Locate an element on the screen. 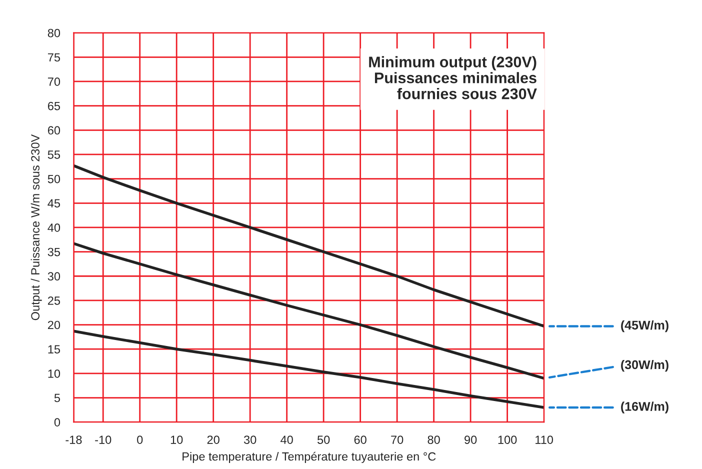  y-tick-label: 20 is located at coordinates (54, 325).